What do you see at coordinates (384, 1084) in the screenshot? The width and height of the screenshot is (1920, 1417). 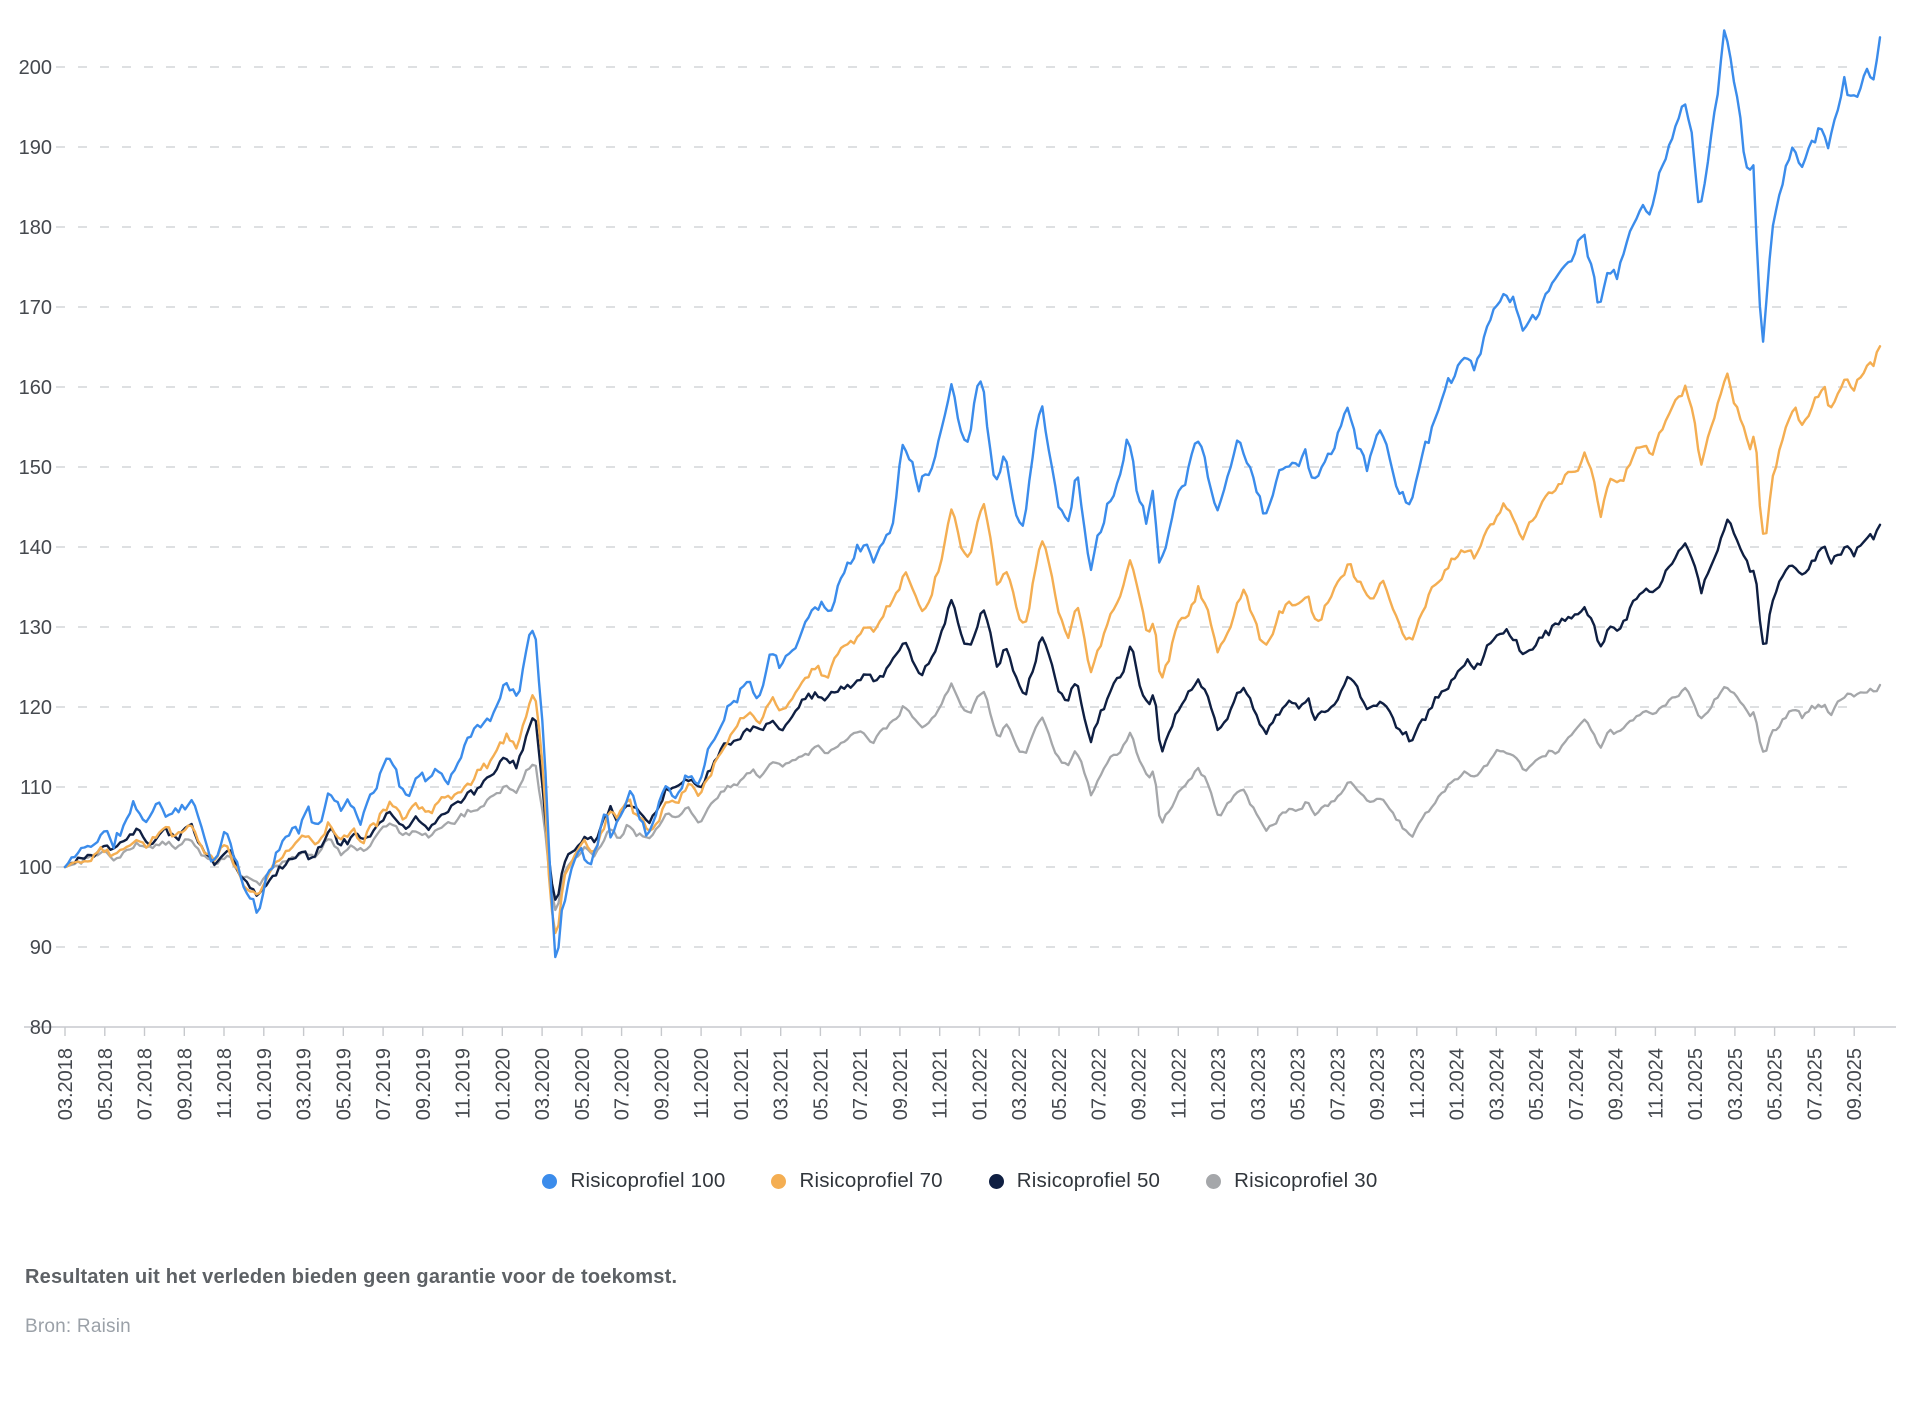 I see `x-axis-tick-label: 07.2019` at bounding box center [384, 1084].